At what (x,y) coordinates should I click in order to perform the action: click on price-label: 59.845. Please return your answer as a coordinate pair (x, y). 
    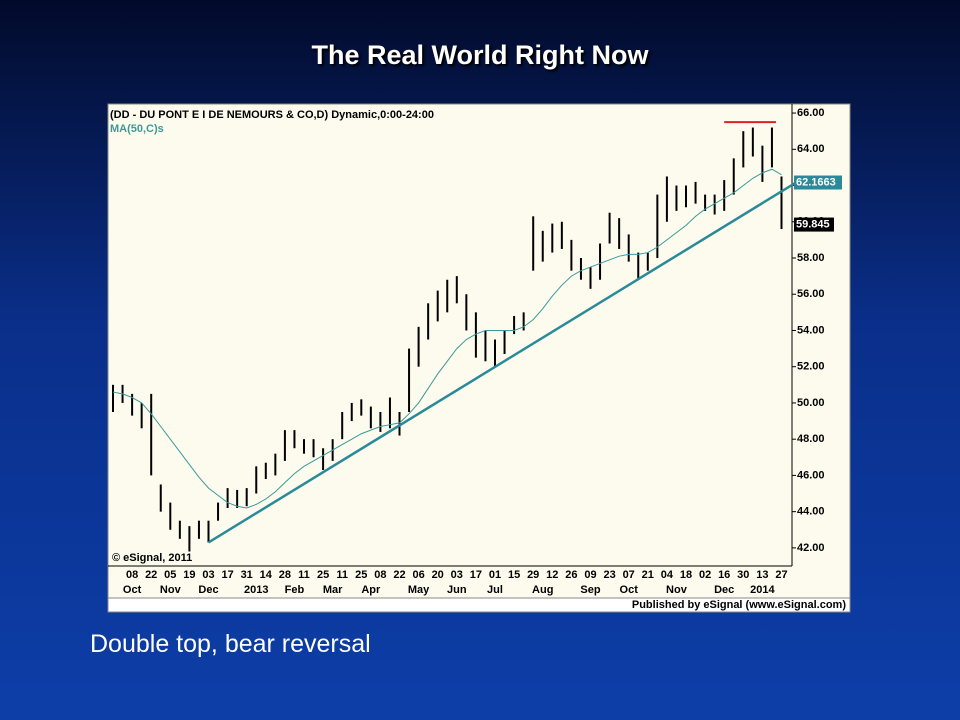
    Looking at the image, I should click on (813, 224).